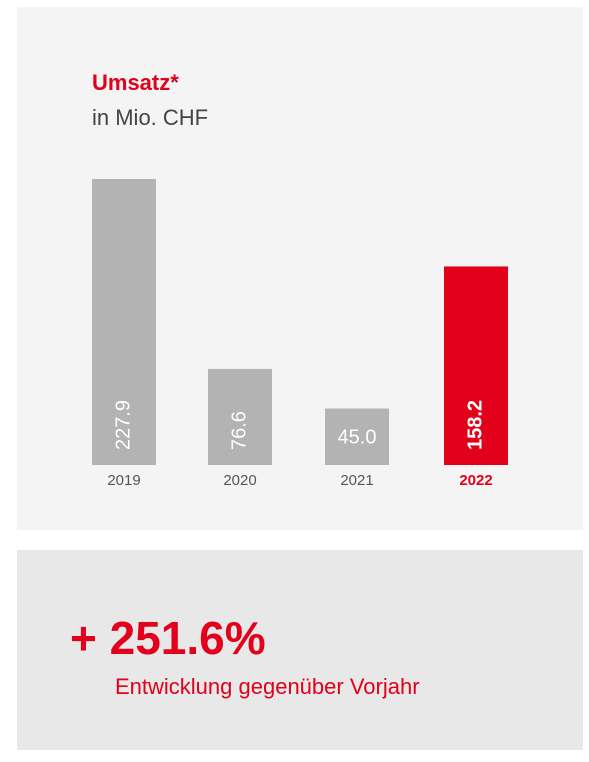 This screenshot has width=589, height=762. What do you see at coordinates (239, 480) in the screenshot?
I see `x-tick-label: 2020` at bounding box center [239, 480].